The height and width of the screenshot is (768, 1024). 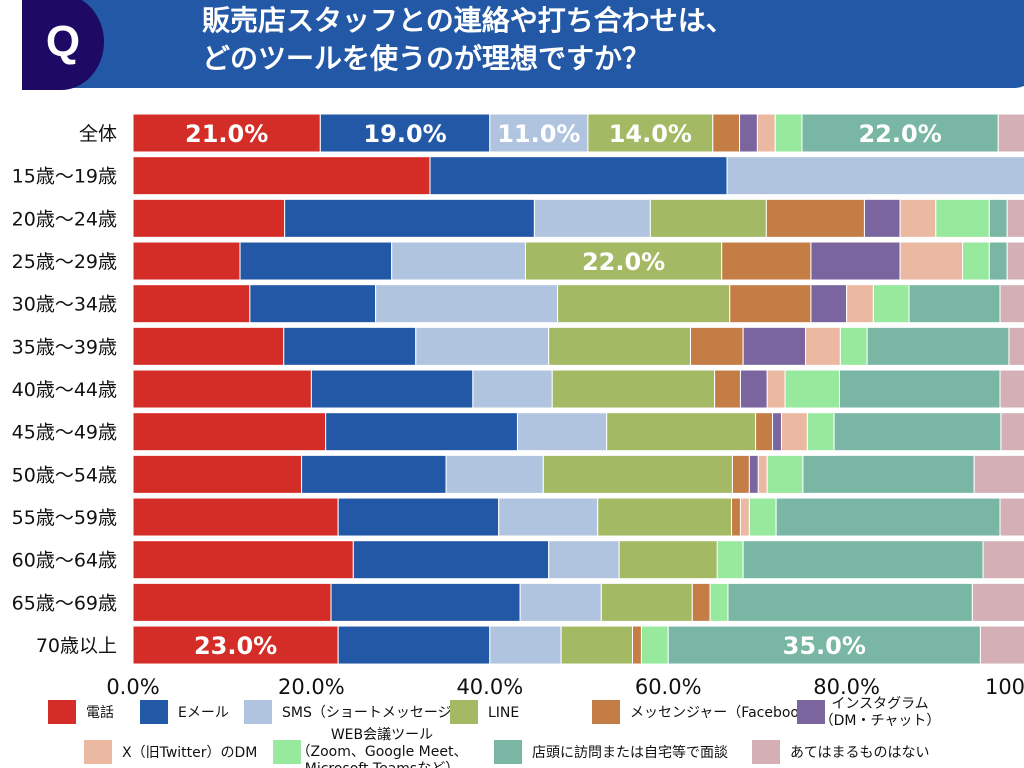 I want to click on legend-label: X（旧Twitter）のDM, so click(x=189, y=753).